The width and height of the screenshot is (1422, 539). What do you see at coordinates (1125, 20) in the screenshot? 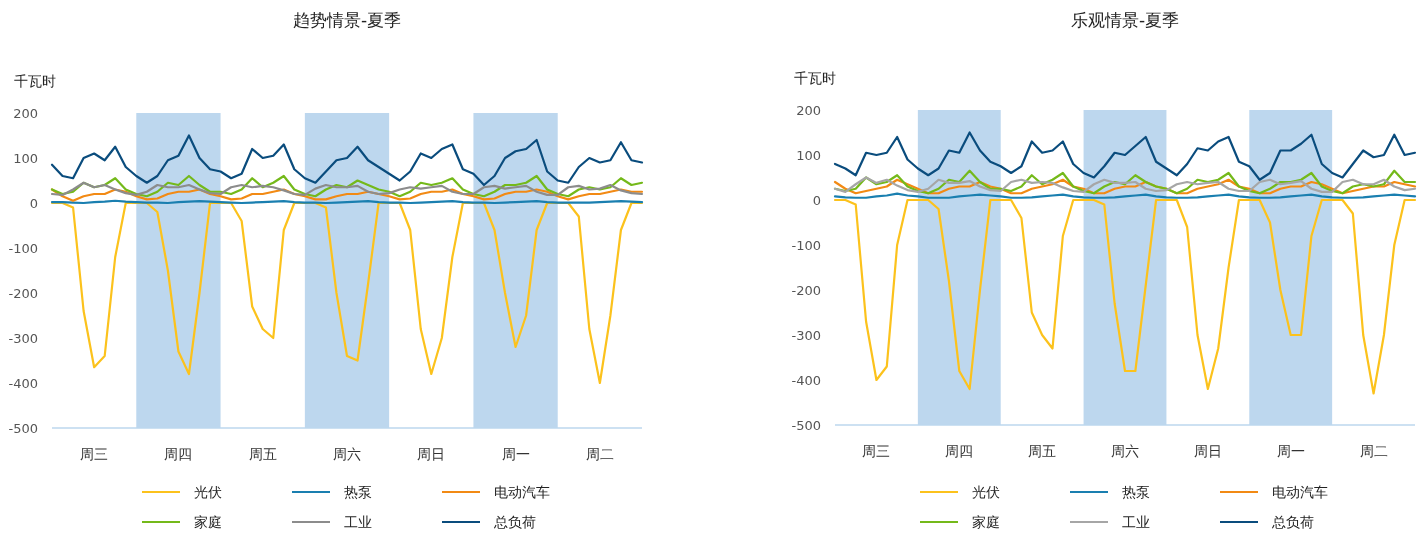
I see `chart-title: 乐观情景-夏季` at bounding box center [1125, 20].